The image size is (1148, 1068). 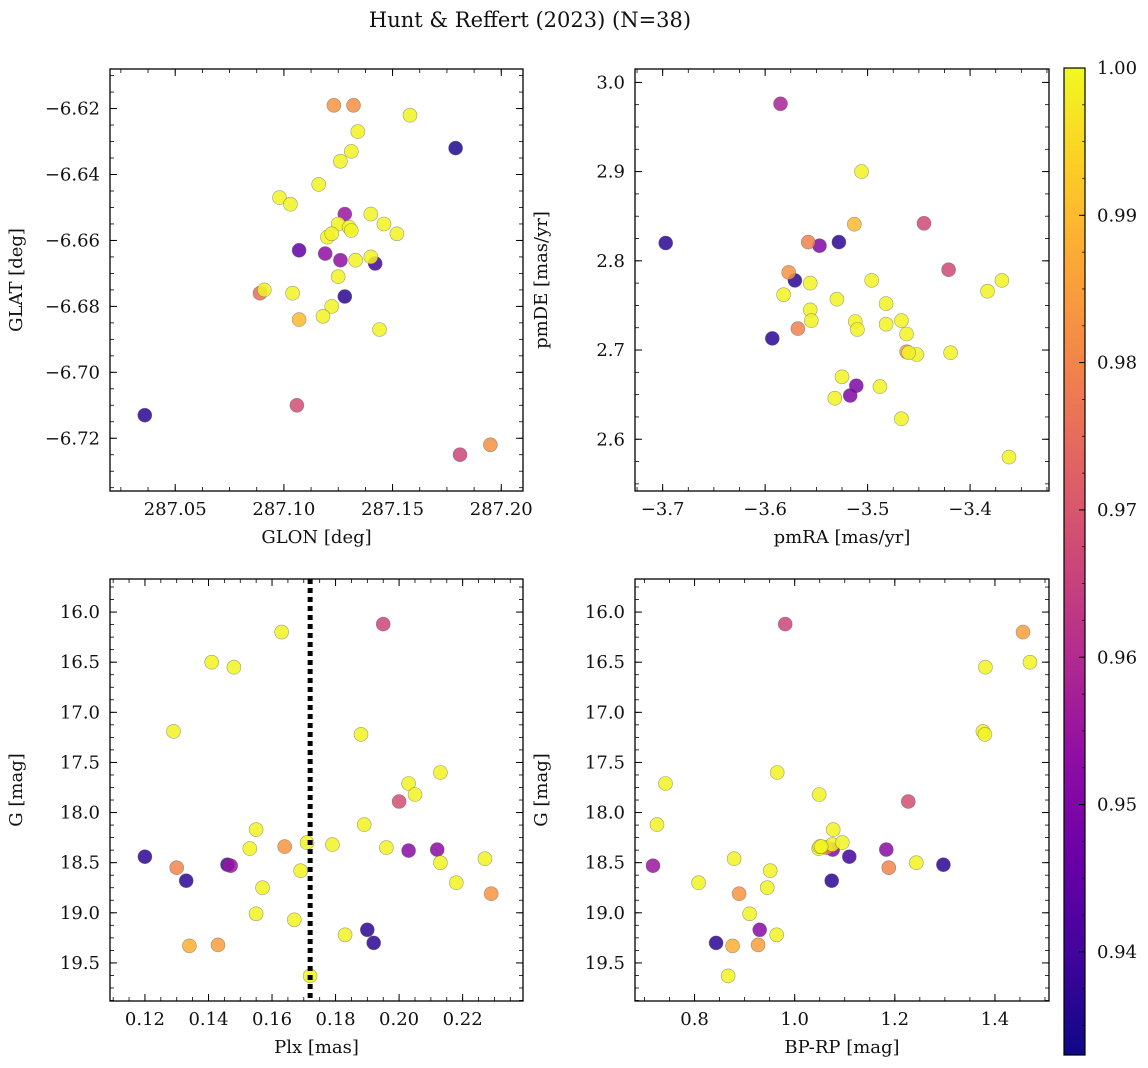 What do you see at coordinates (605, 762) in the screenshot?
I see `y-tick-label: 17.5` at bounding box center [605, 762].